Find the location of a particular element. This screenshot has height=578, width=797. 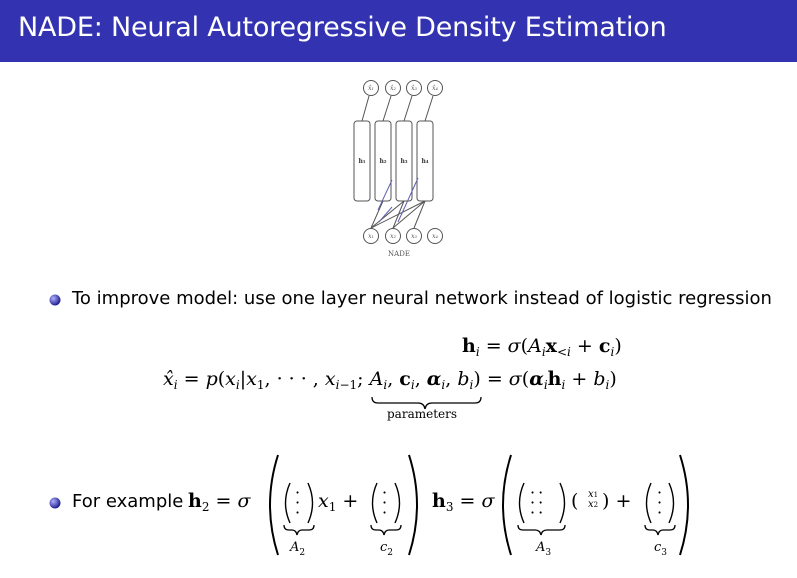

top-node-label-1: x̂₁ is located at coordinates (371, 88).